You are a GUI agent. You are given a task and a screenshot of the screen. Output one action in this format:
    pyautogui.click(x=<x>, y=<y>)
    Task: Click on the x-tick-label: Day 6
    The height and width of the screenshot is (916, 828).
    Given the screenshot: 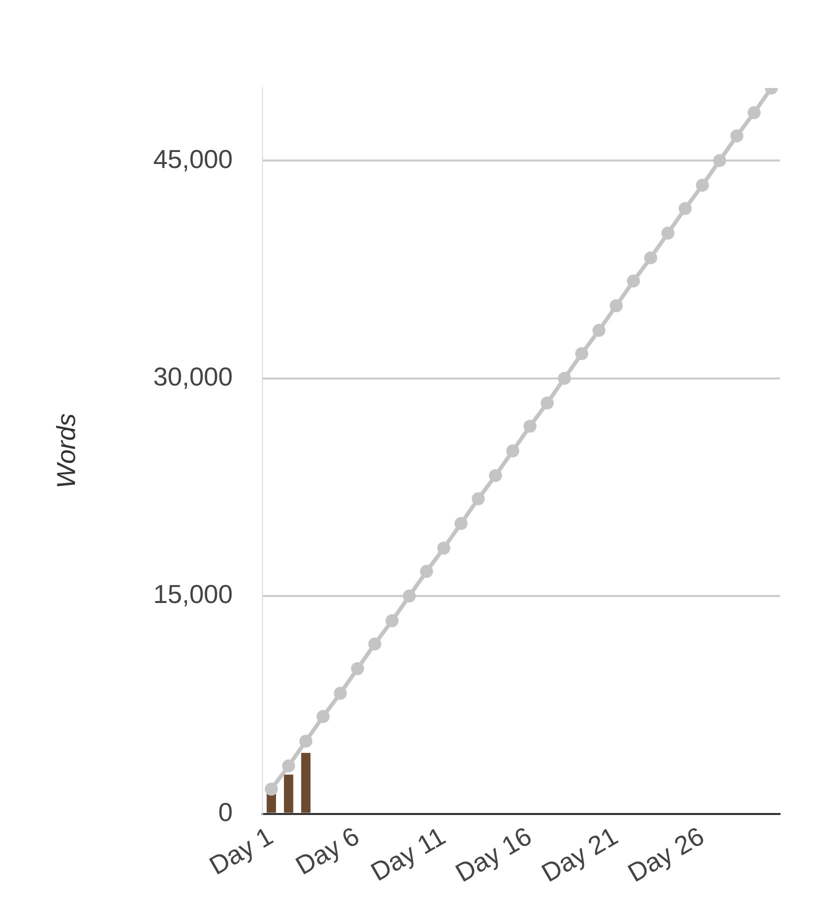 What is the action you would take?
    pyautogui.click(x=327, y=850)
    